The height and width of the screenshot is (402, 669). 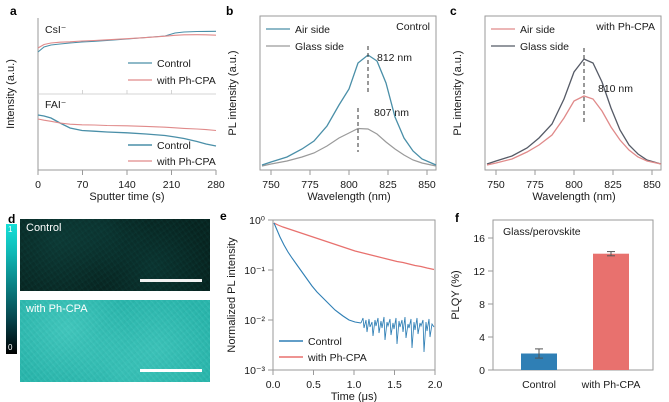 What do you see at coordinates (171, 280) in the screenshot?
I see `panel-d-control-scalebar` at bounding box center [171, 280].